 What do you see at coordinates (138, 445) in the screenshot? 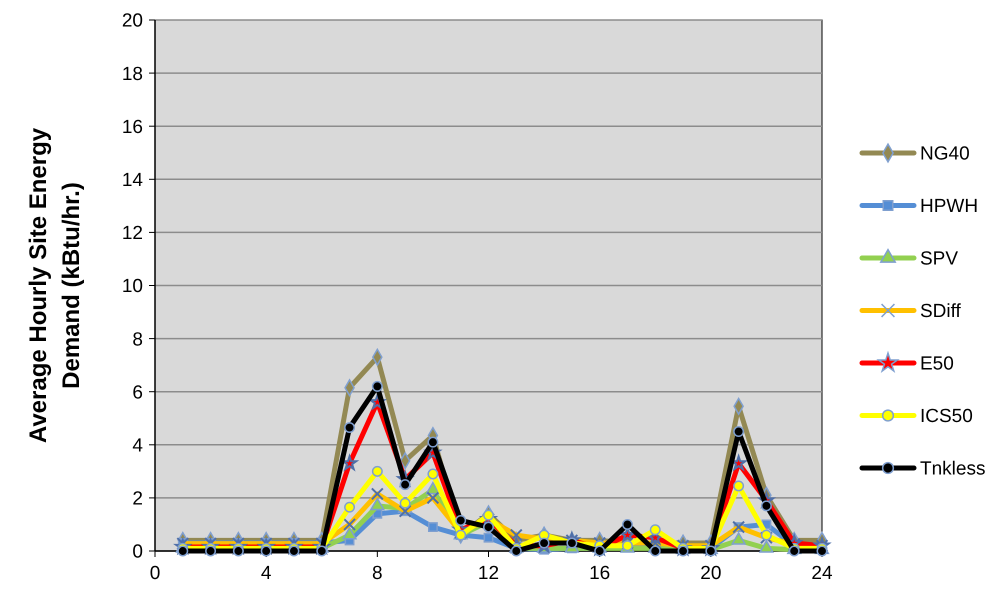
I see `y-tick-label: 4` at bounding box center [138, 445].